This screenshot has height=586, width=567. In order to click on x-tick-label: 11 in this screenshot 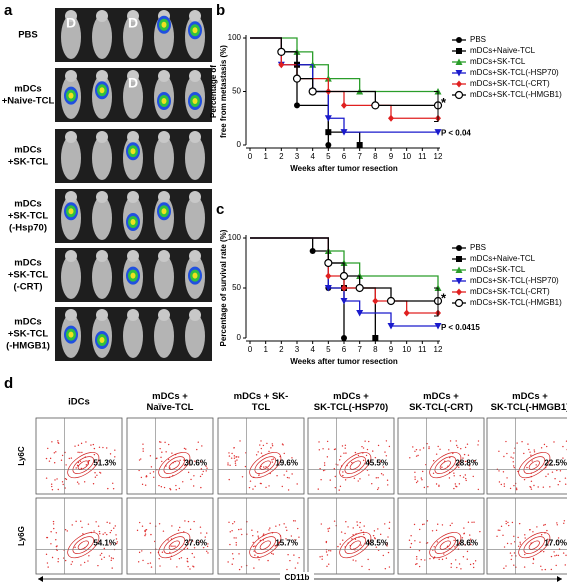, I will do `click(422, 349)`.